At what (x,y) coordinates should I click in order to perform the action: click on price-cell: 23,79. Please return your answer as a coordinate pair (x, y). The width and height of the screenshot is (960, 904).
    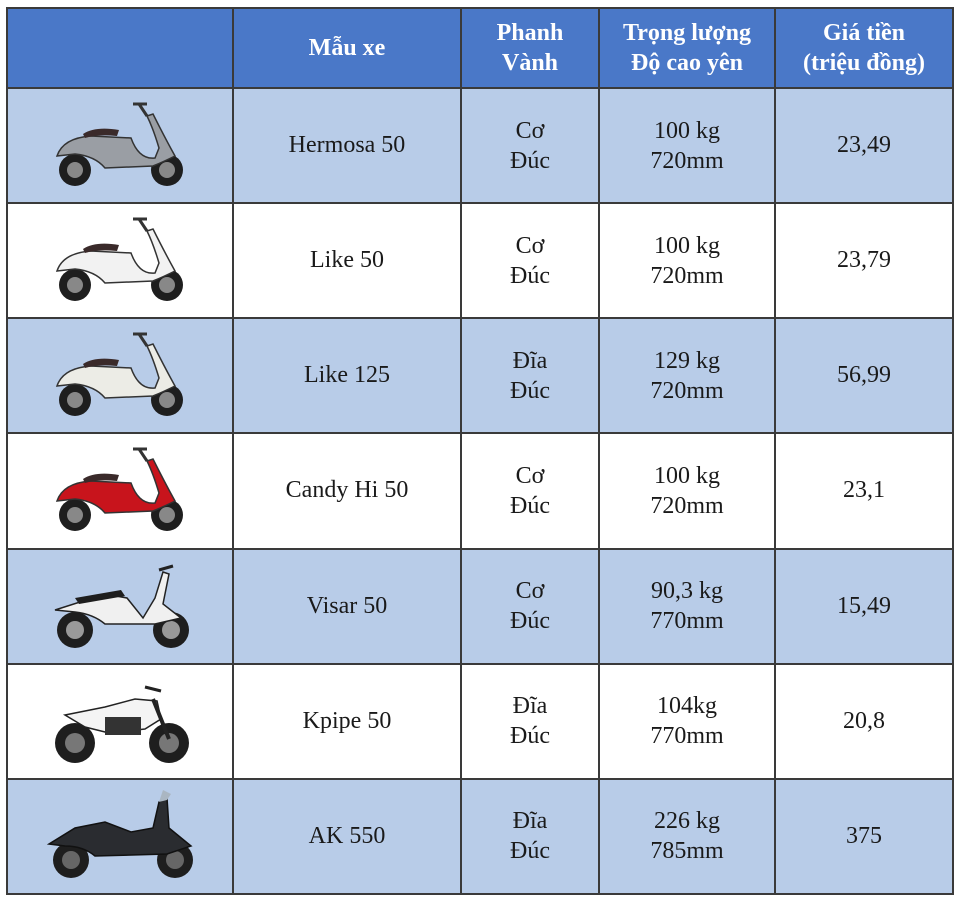
    Looking at the image, I should click on (864, 261).